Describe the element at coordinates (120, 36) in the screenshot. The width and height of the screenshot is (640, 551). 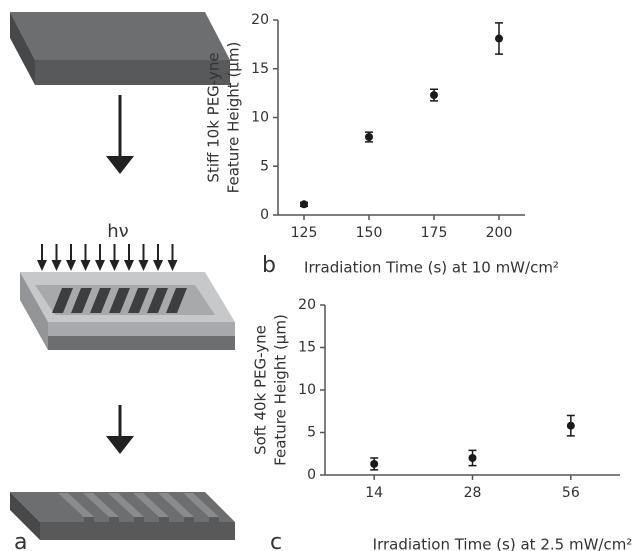
I see `slab-top` at that location.